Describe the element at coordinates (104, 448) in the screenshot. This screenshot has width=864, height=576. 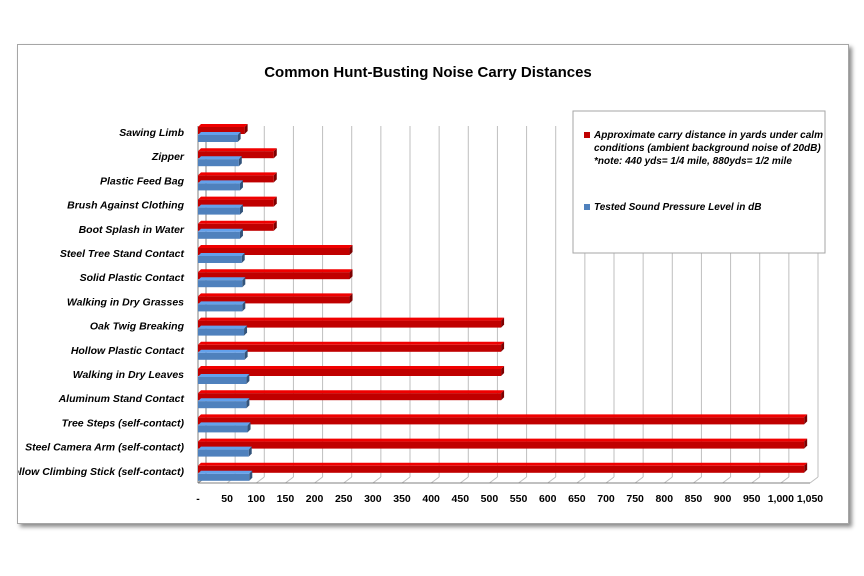
I see `category-label: Steel Camera Arm (self-contact)` at that location.